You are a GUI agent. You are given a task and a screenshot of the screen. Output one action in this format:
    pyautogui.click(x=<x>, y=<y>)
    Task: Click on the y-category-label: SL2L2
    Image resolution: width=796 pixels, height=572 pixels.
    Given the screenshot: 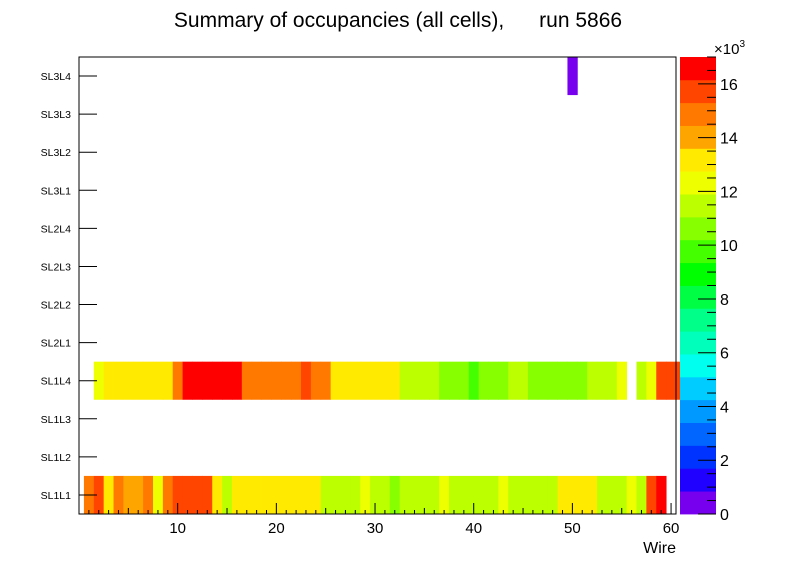 What is the action you would take?
    pyautogui.click(x=56, y=306)
    